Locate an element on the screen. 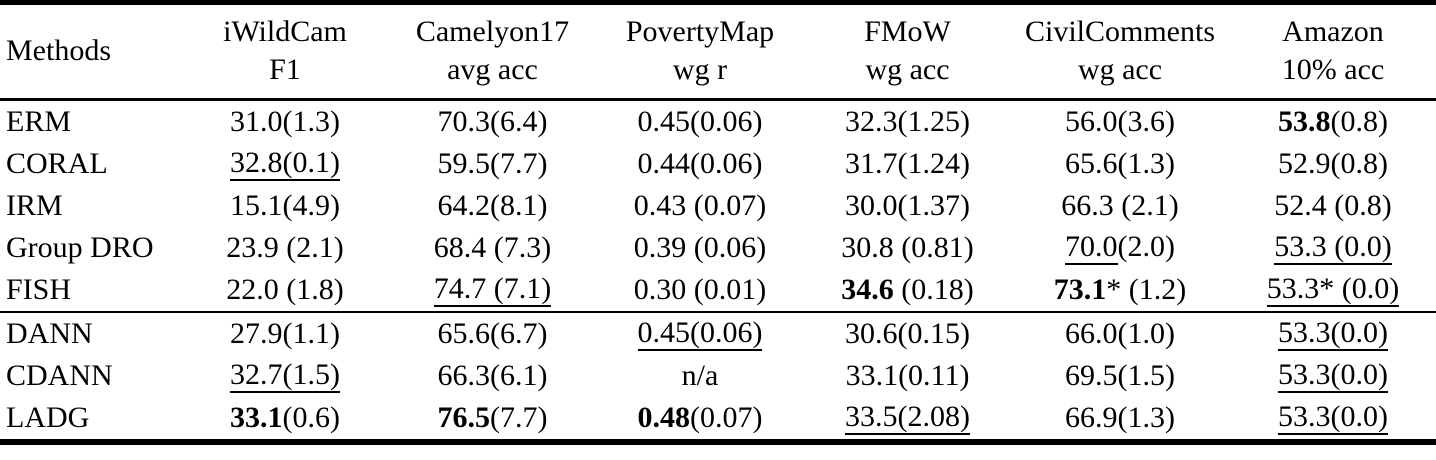 The image size is (1436, 460). result-value-segment: (0.18) is located at coordinates (933, 290).